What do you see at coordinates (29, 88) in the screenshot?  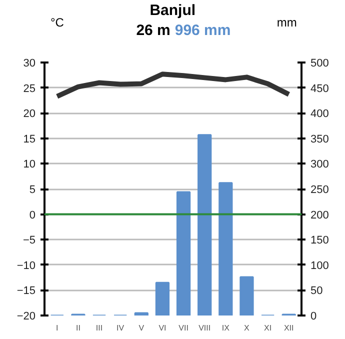 I see `y-tick-label: 25` at bounding box center [29, 88].